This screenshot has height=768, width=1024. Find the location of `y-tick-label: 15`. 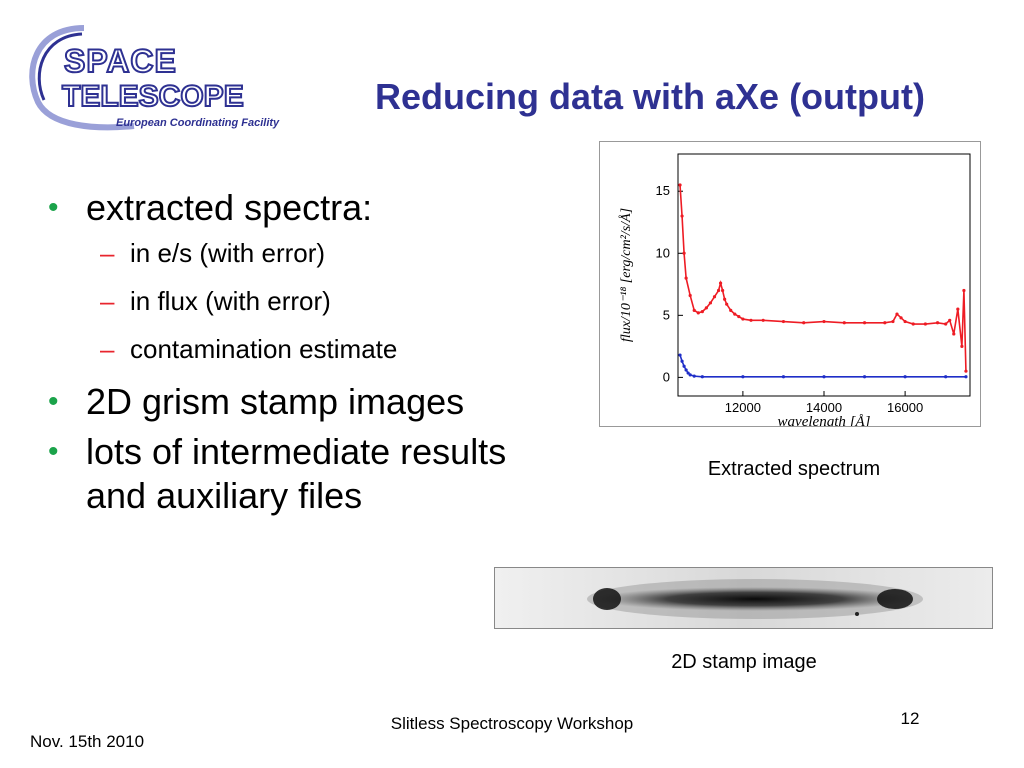

y-tick-label: 15 is located at coordinates (663, 190).